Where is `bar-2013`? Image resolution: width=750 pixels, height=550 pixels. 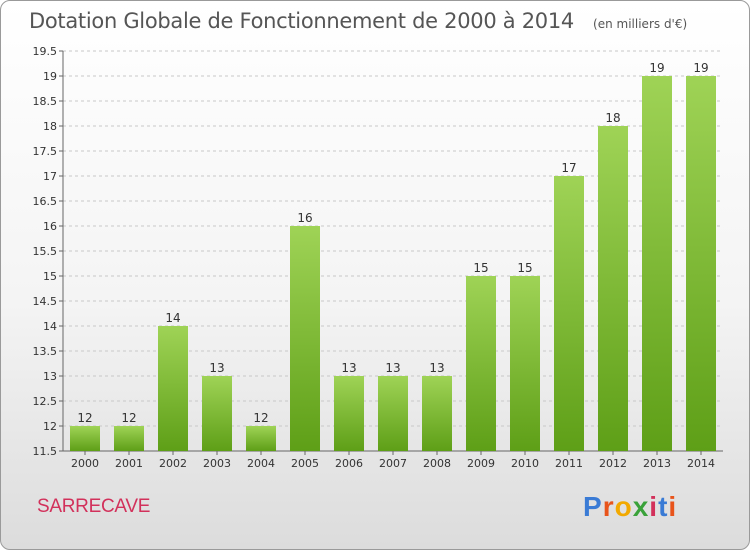
bar-2013 is located at coordinates (657, 263).